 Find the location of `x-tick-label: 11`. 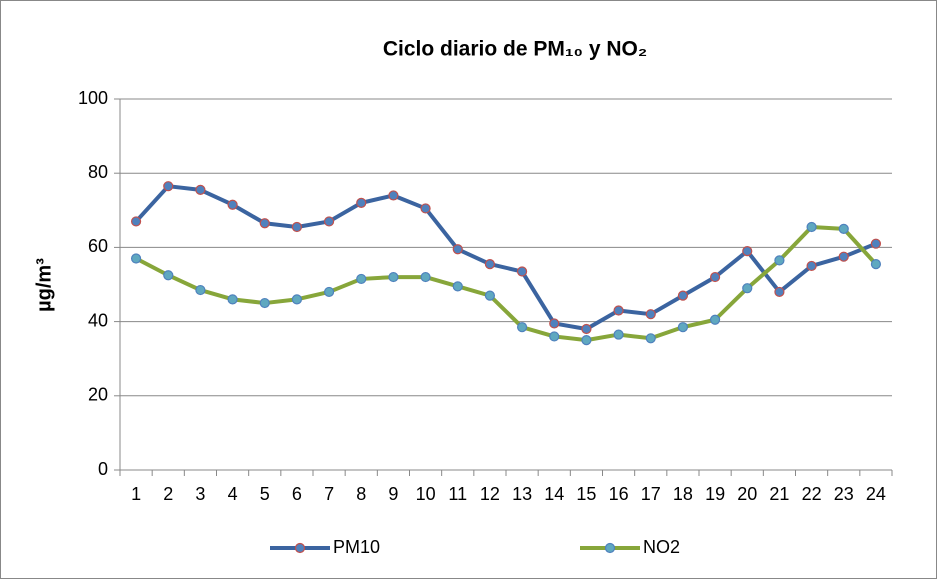

x-tick-label: 11 is located at coordinates (457, 494).